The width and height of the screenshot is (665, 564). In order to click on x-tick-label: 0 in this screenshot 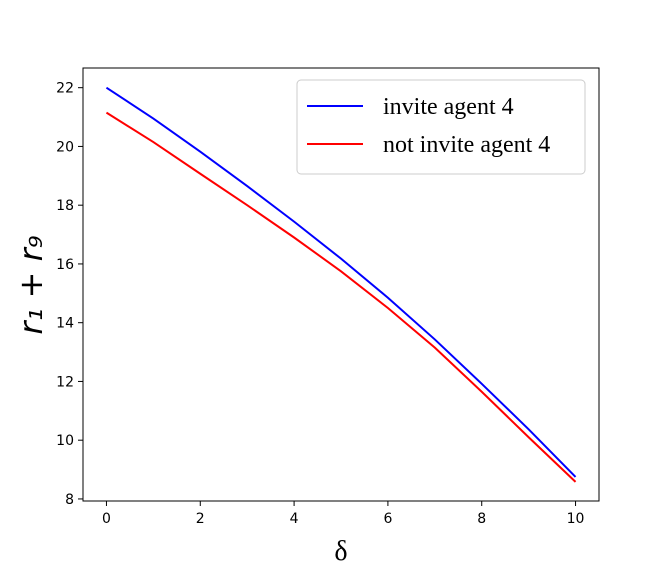, I will do `click(106, 519)`.